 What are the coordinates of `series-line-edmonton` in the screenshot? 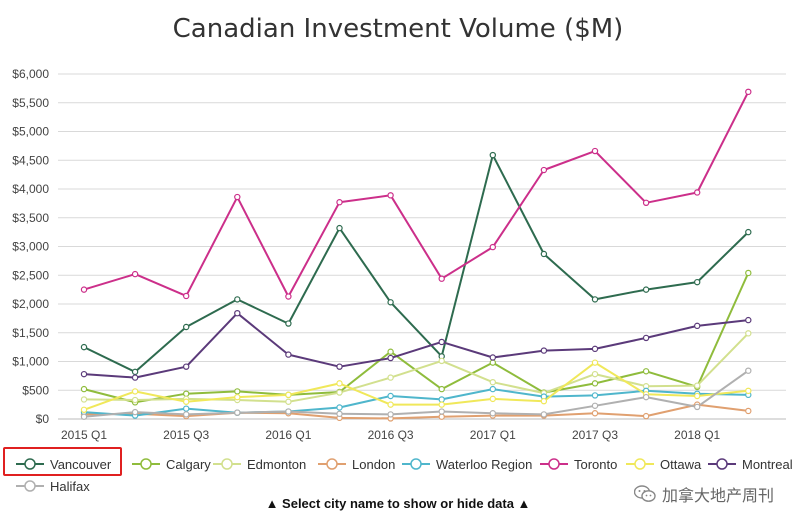 It's located at (416, 367).